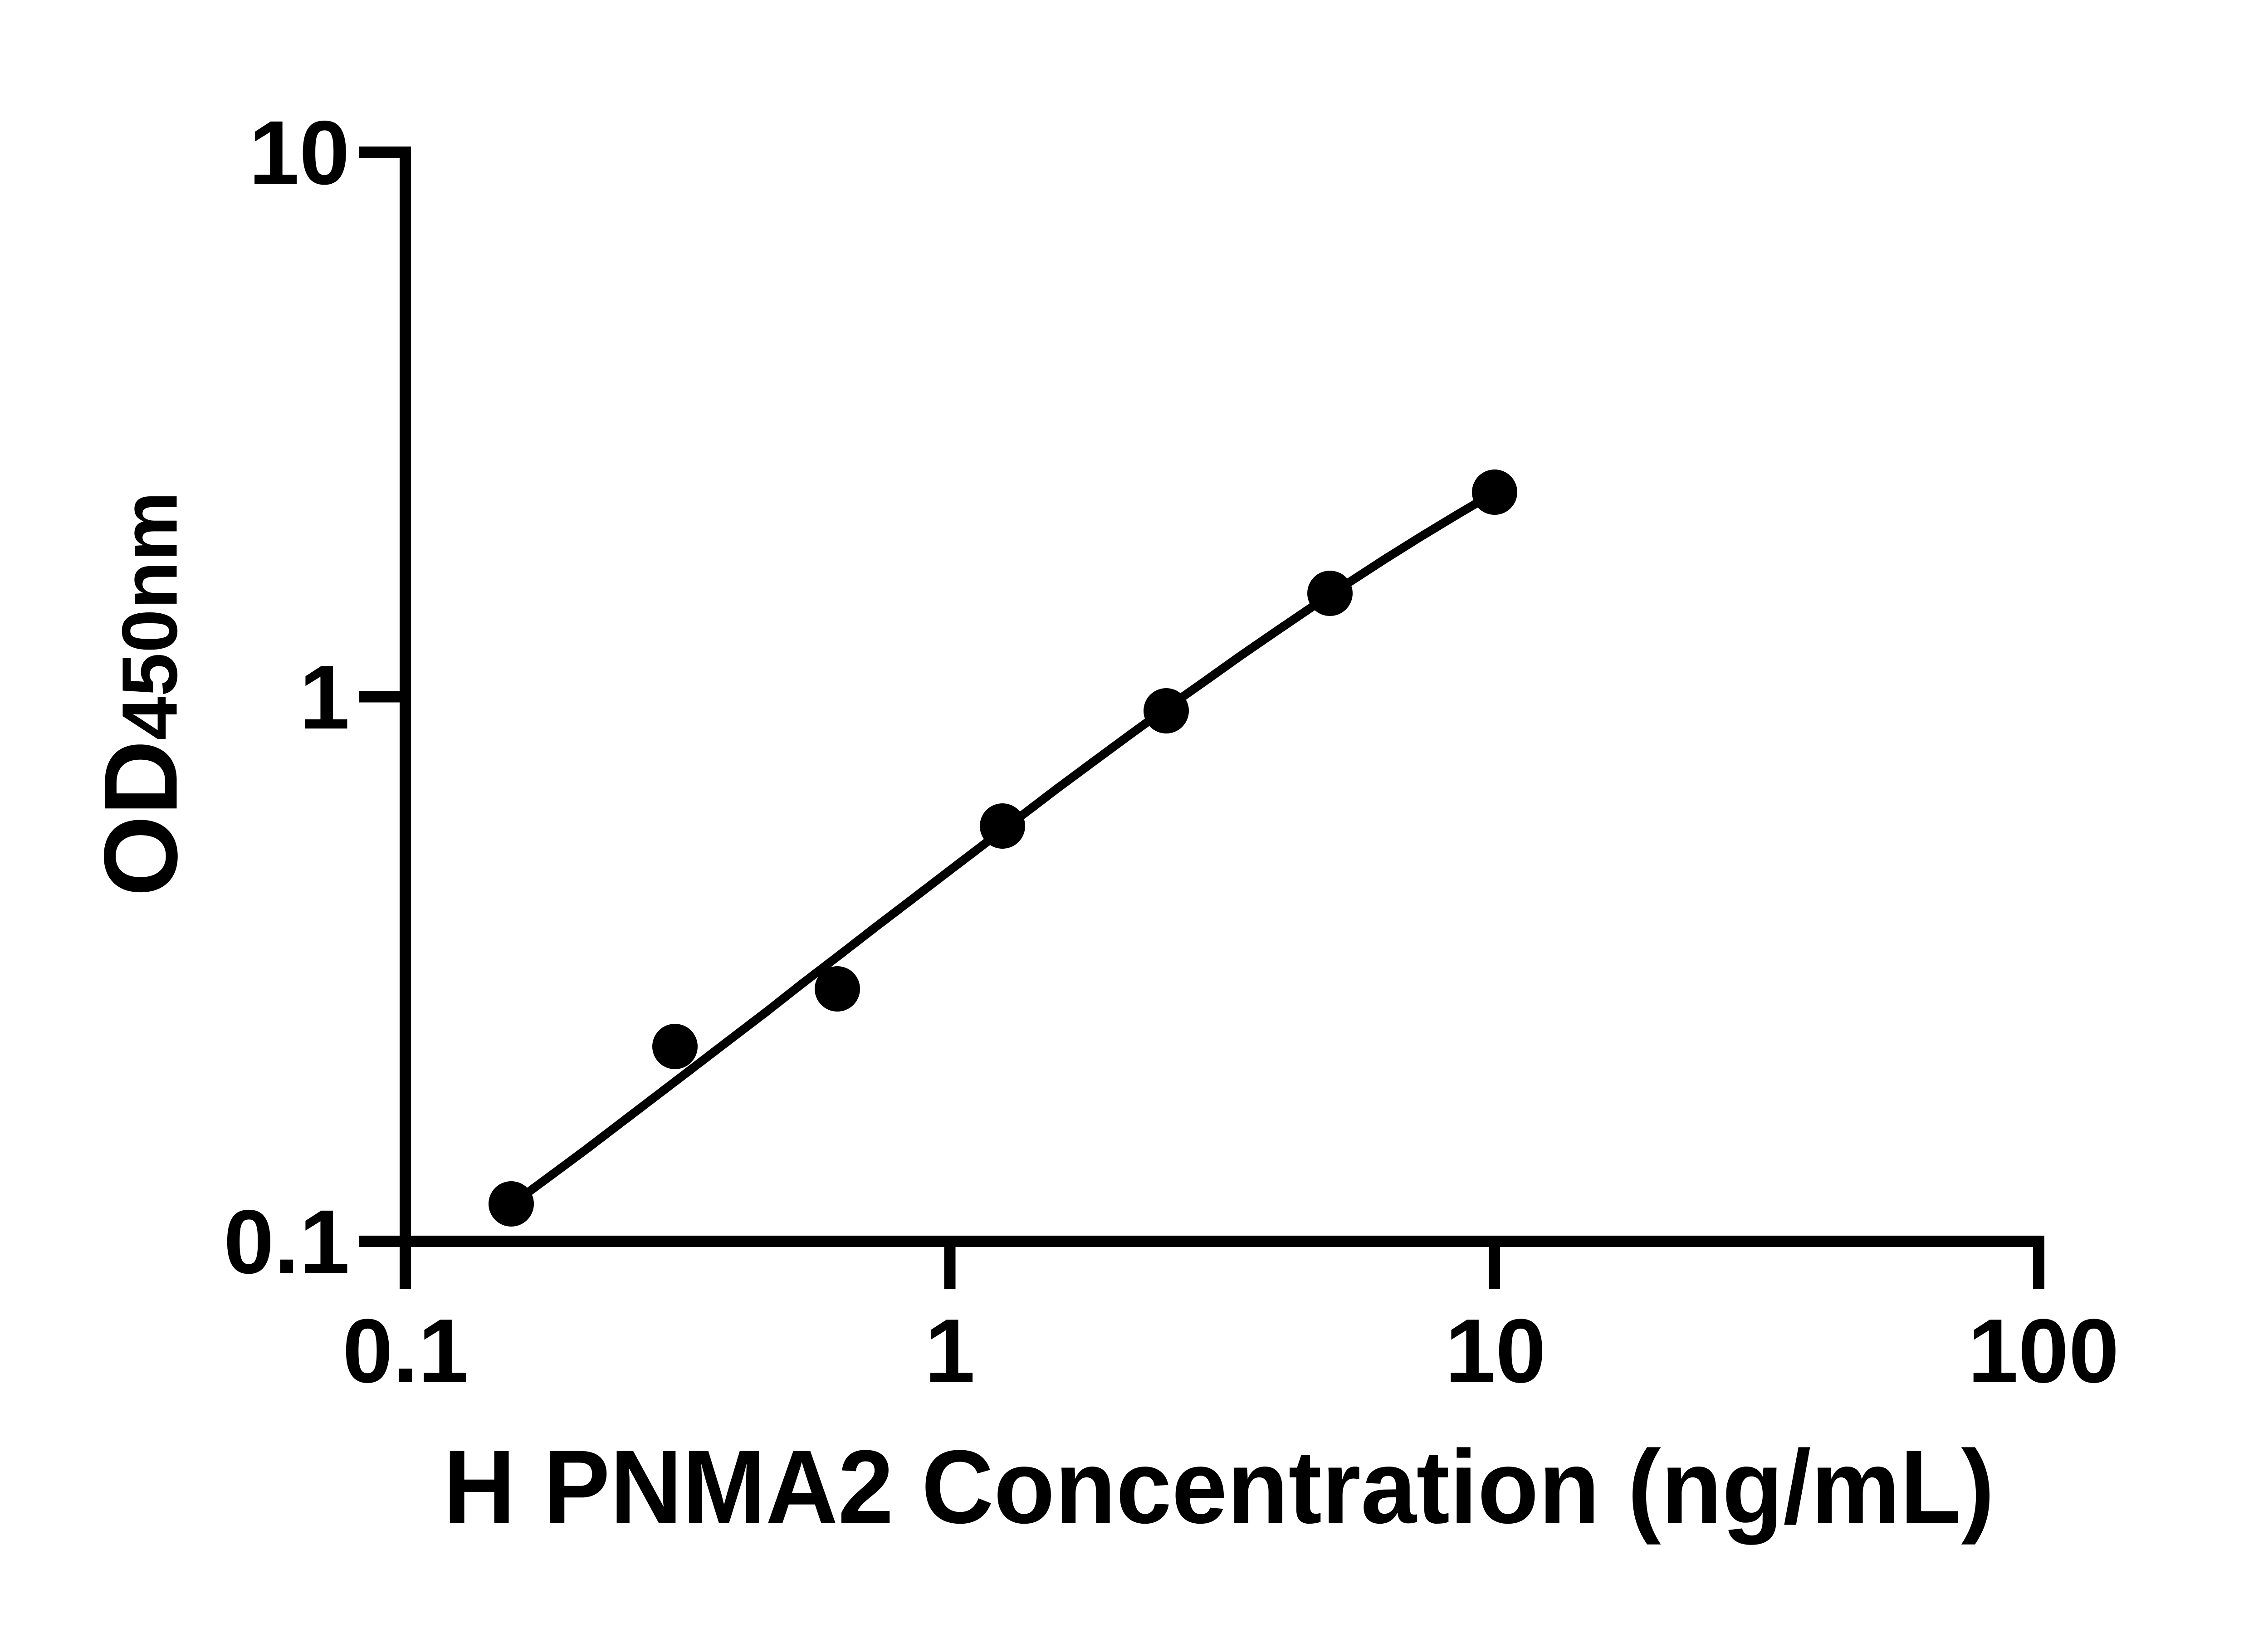 The image size is (2268, 1633). Describe the element at coordinates (1218, 1486) in the screenshot. I see `svg-text: H PNMA2 Concentration (ng/mL)` at that location.